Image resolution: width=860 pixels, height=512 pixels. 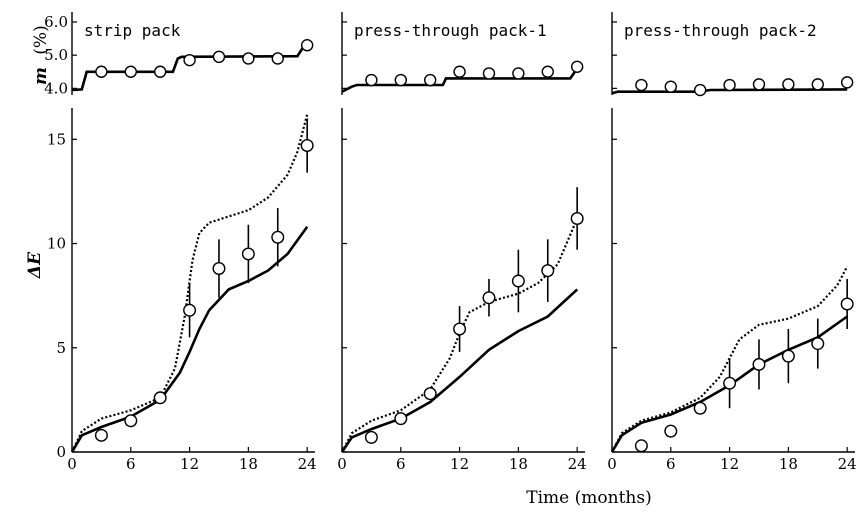 What do you see at coordinates (588, 498) in the screenshot?
I see `x-axis-title: Time (months)` at bounding box center [588, 498].